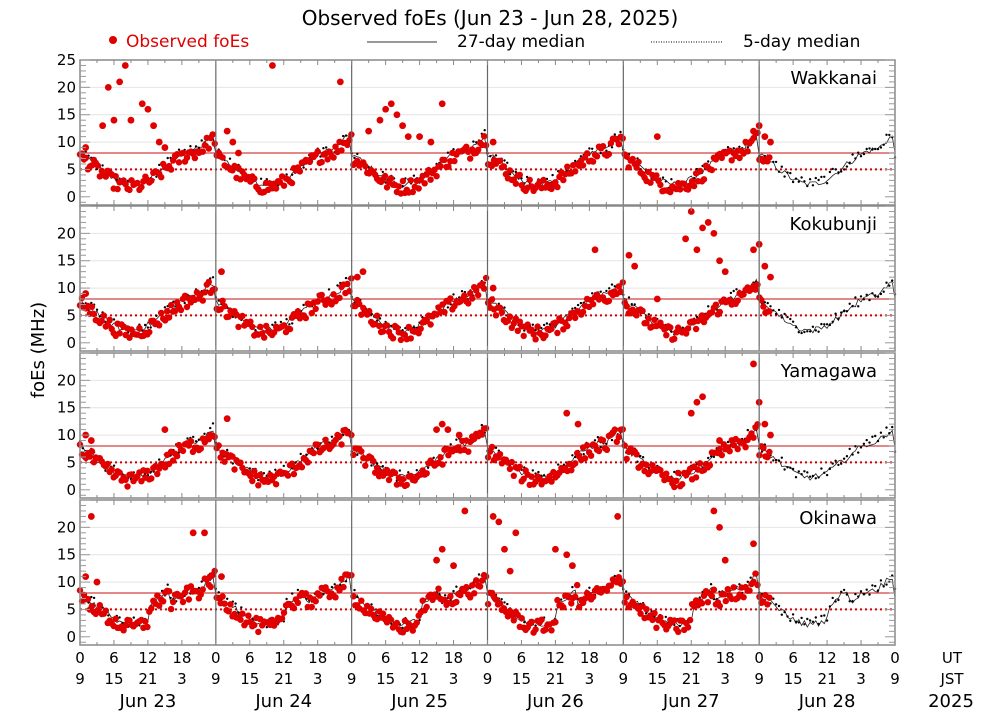 The image size is (1000, 714). I want to click on y-tick-label: 5, so click(71, 169).